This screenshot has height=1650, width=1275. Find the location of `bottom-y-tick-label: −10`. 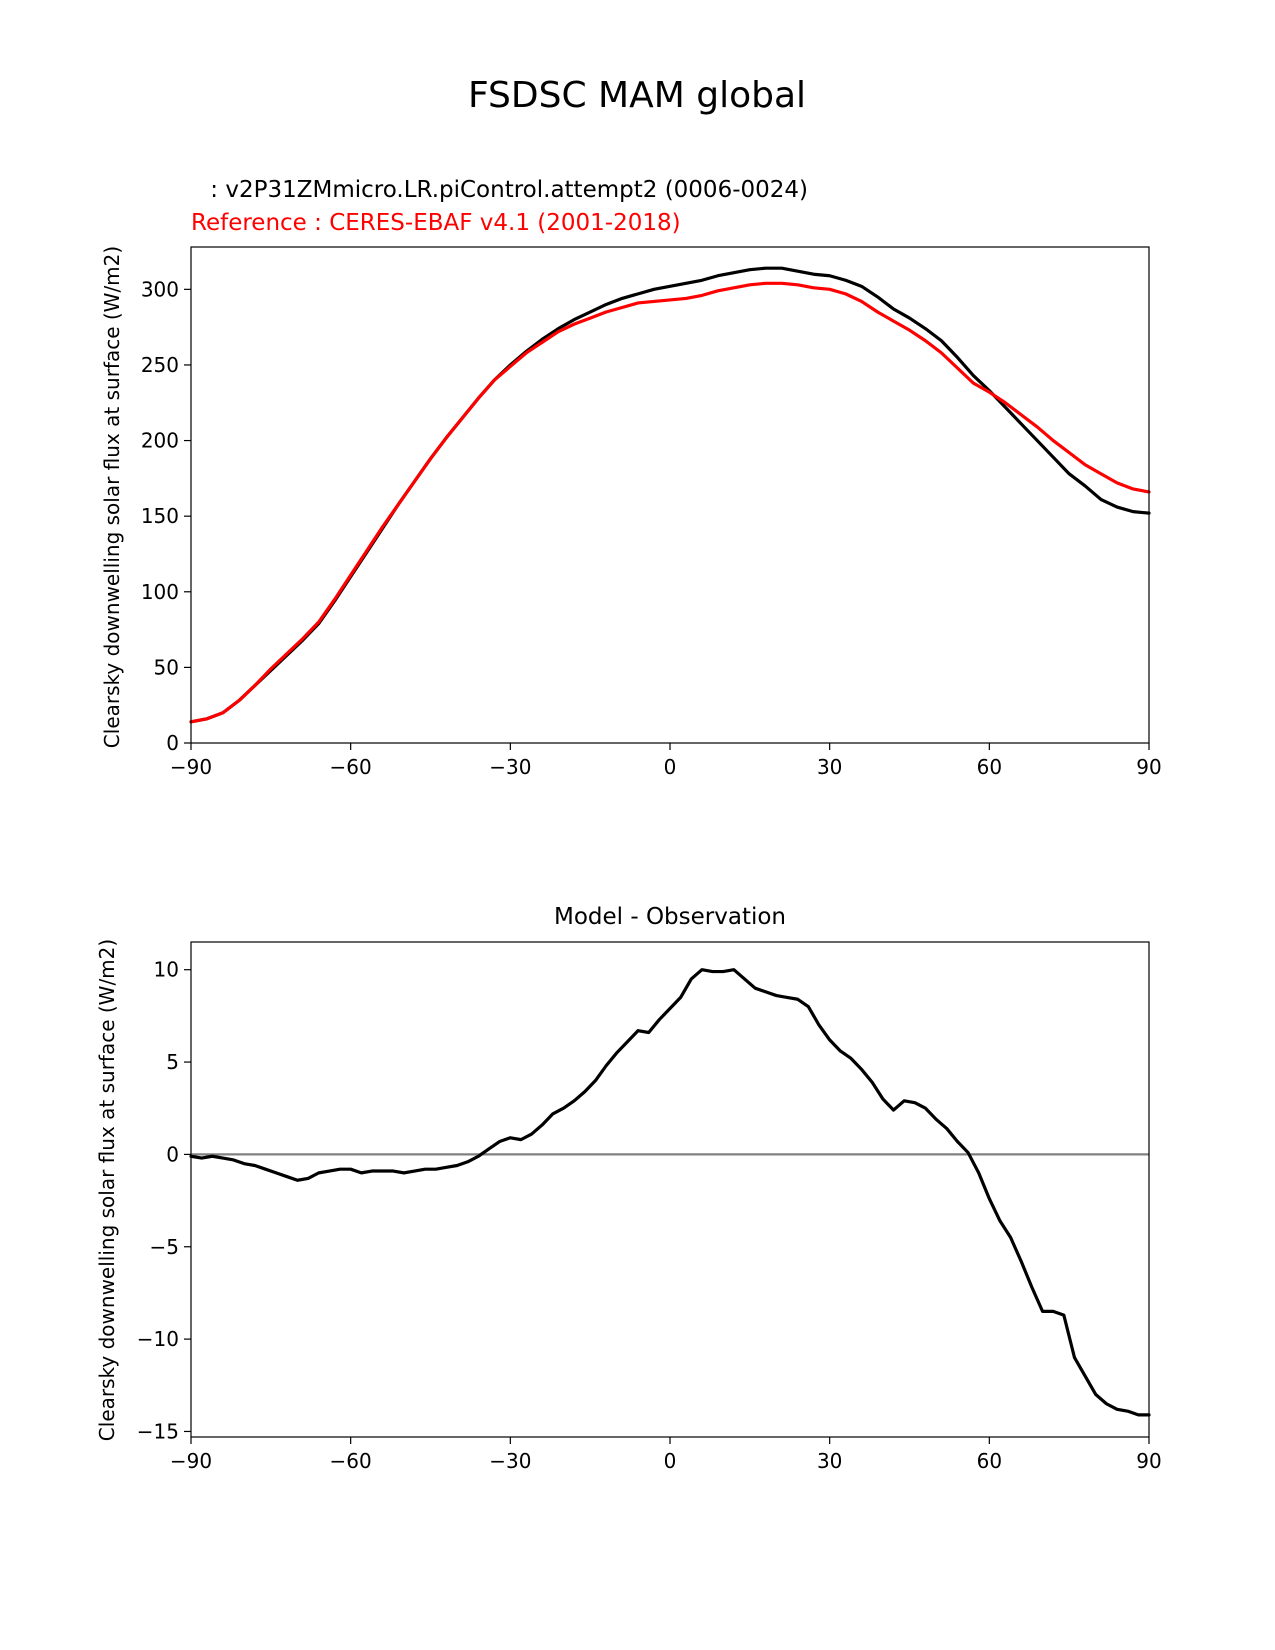

bottom-y-tick-label: −10 is located at coordinates (158, 1339).